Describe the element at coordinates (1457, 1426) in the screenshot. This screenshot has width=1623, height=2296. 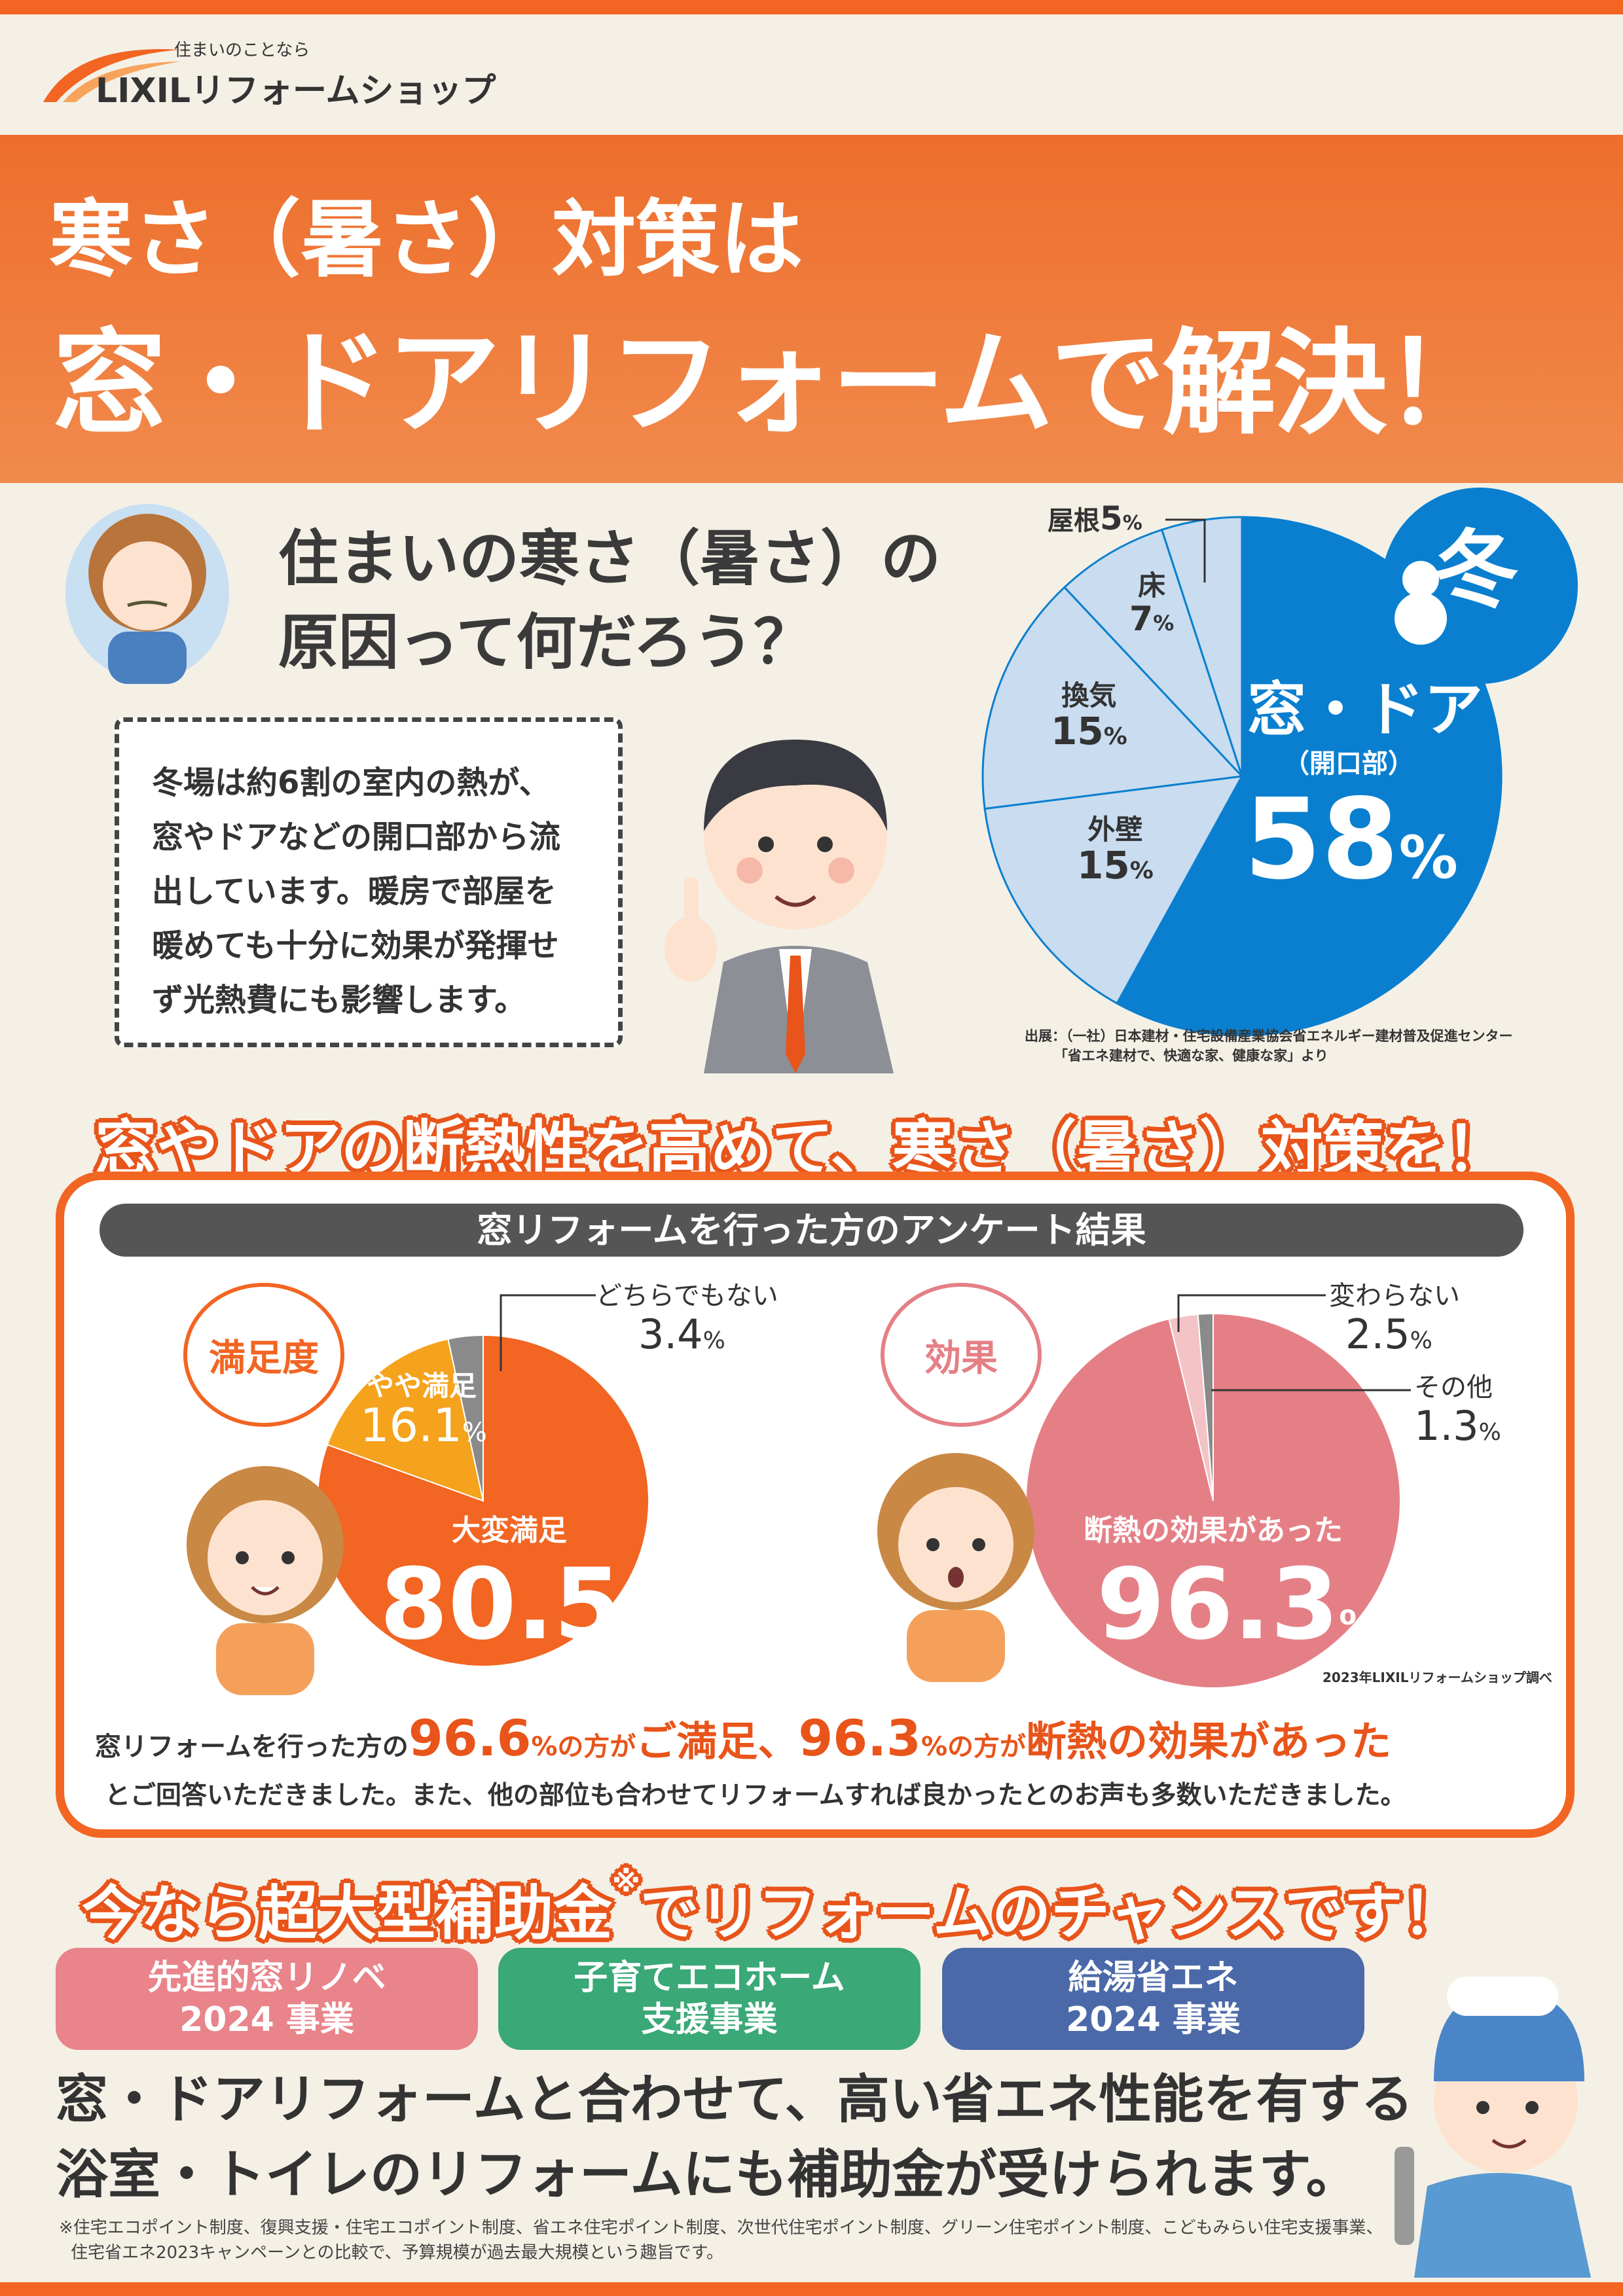
I see `label-other-value: 1.3%` at that location.